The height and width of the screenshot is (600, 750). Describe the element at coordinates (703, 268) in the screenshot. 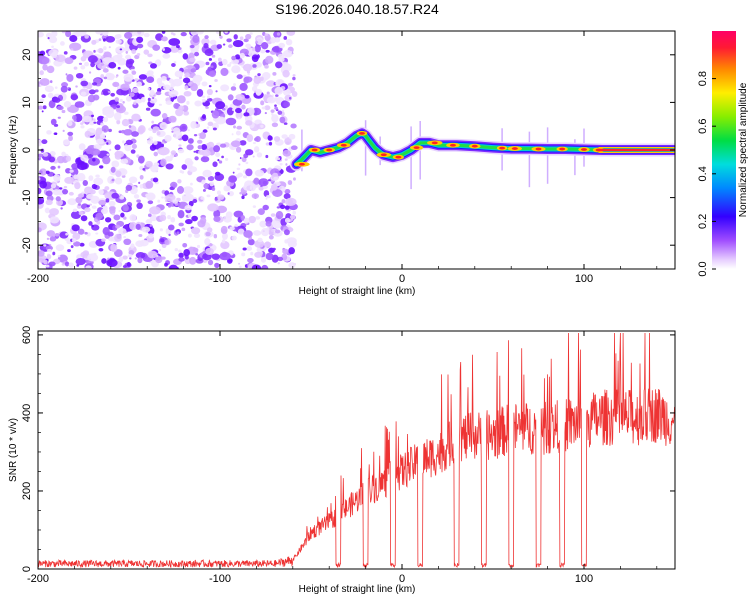

I see `colorbar-tick-label: 0.0` at that location.